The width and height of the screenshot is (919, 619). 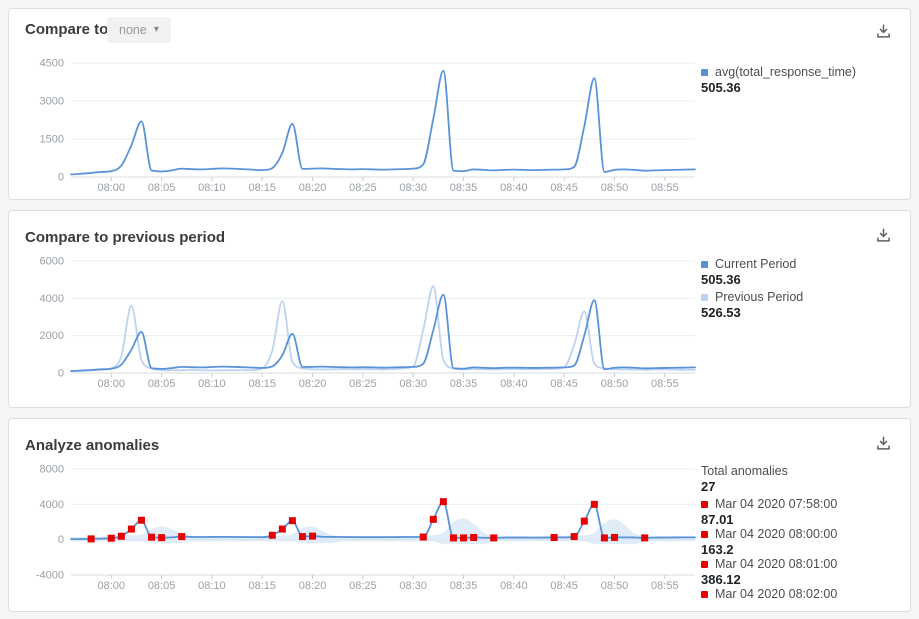 What do you see at coordinates (92, 445) in the screenshot?
I see `panel-title: Analyze anomalies` at bounding box center [92, 445].